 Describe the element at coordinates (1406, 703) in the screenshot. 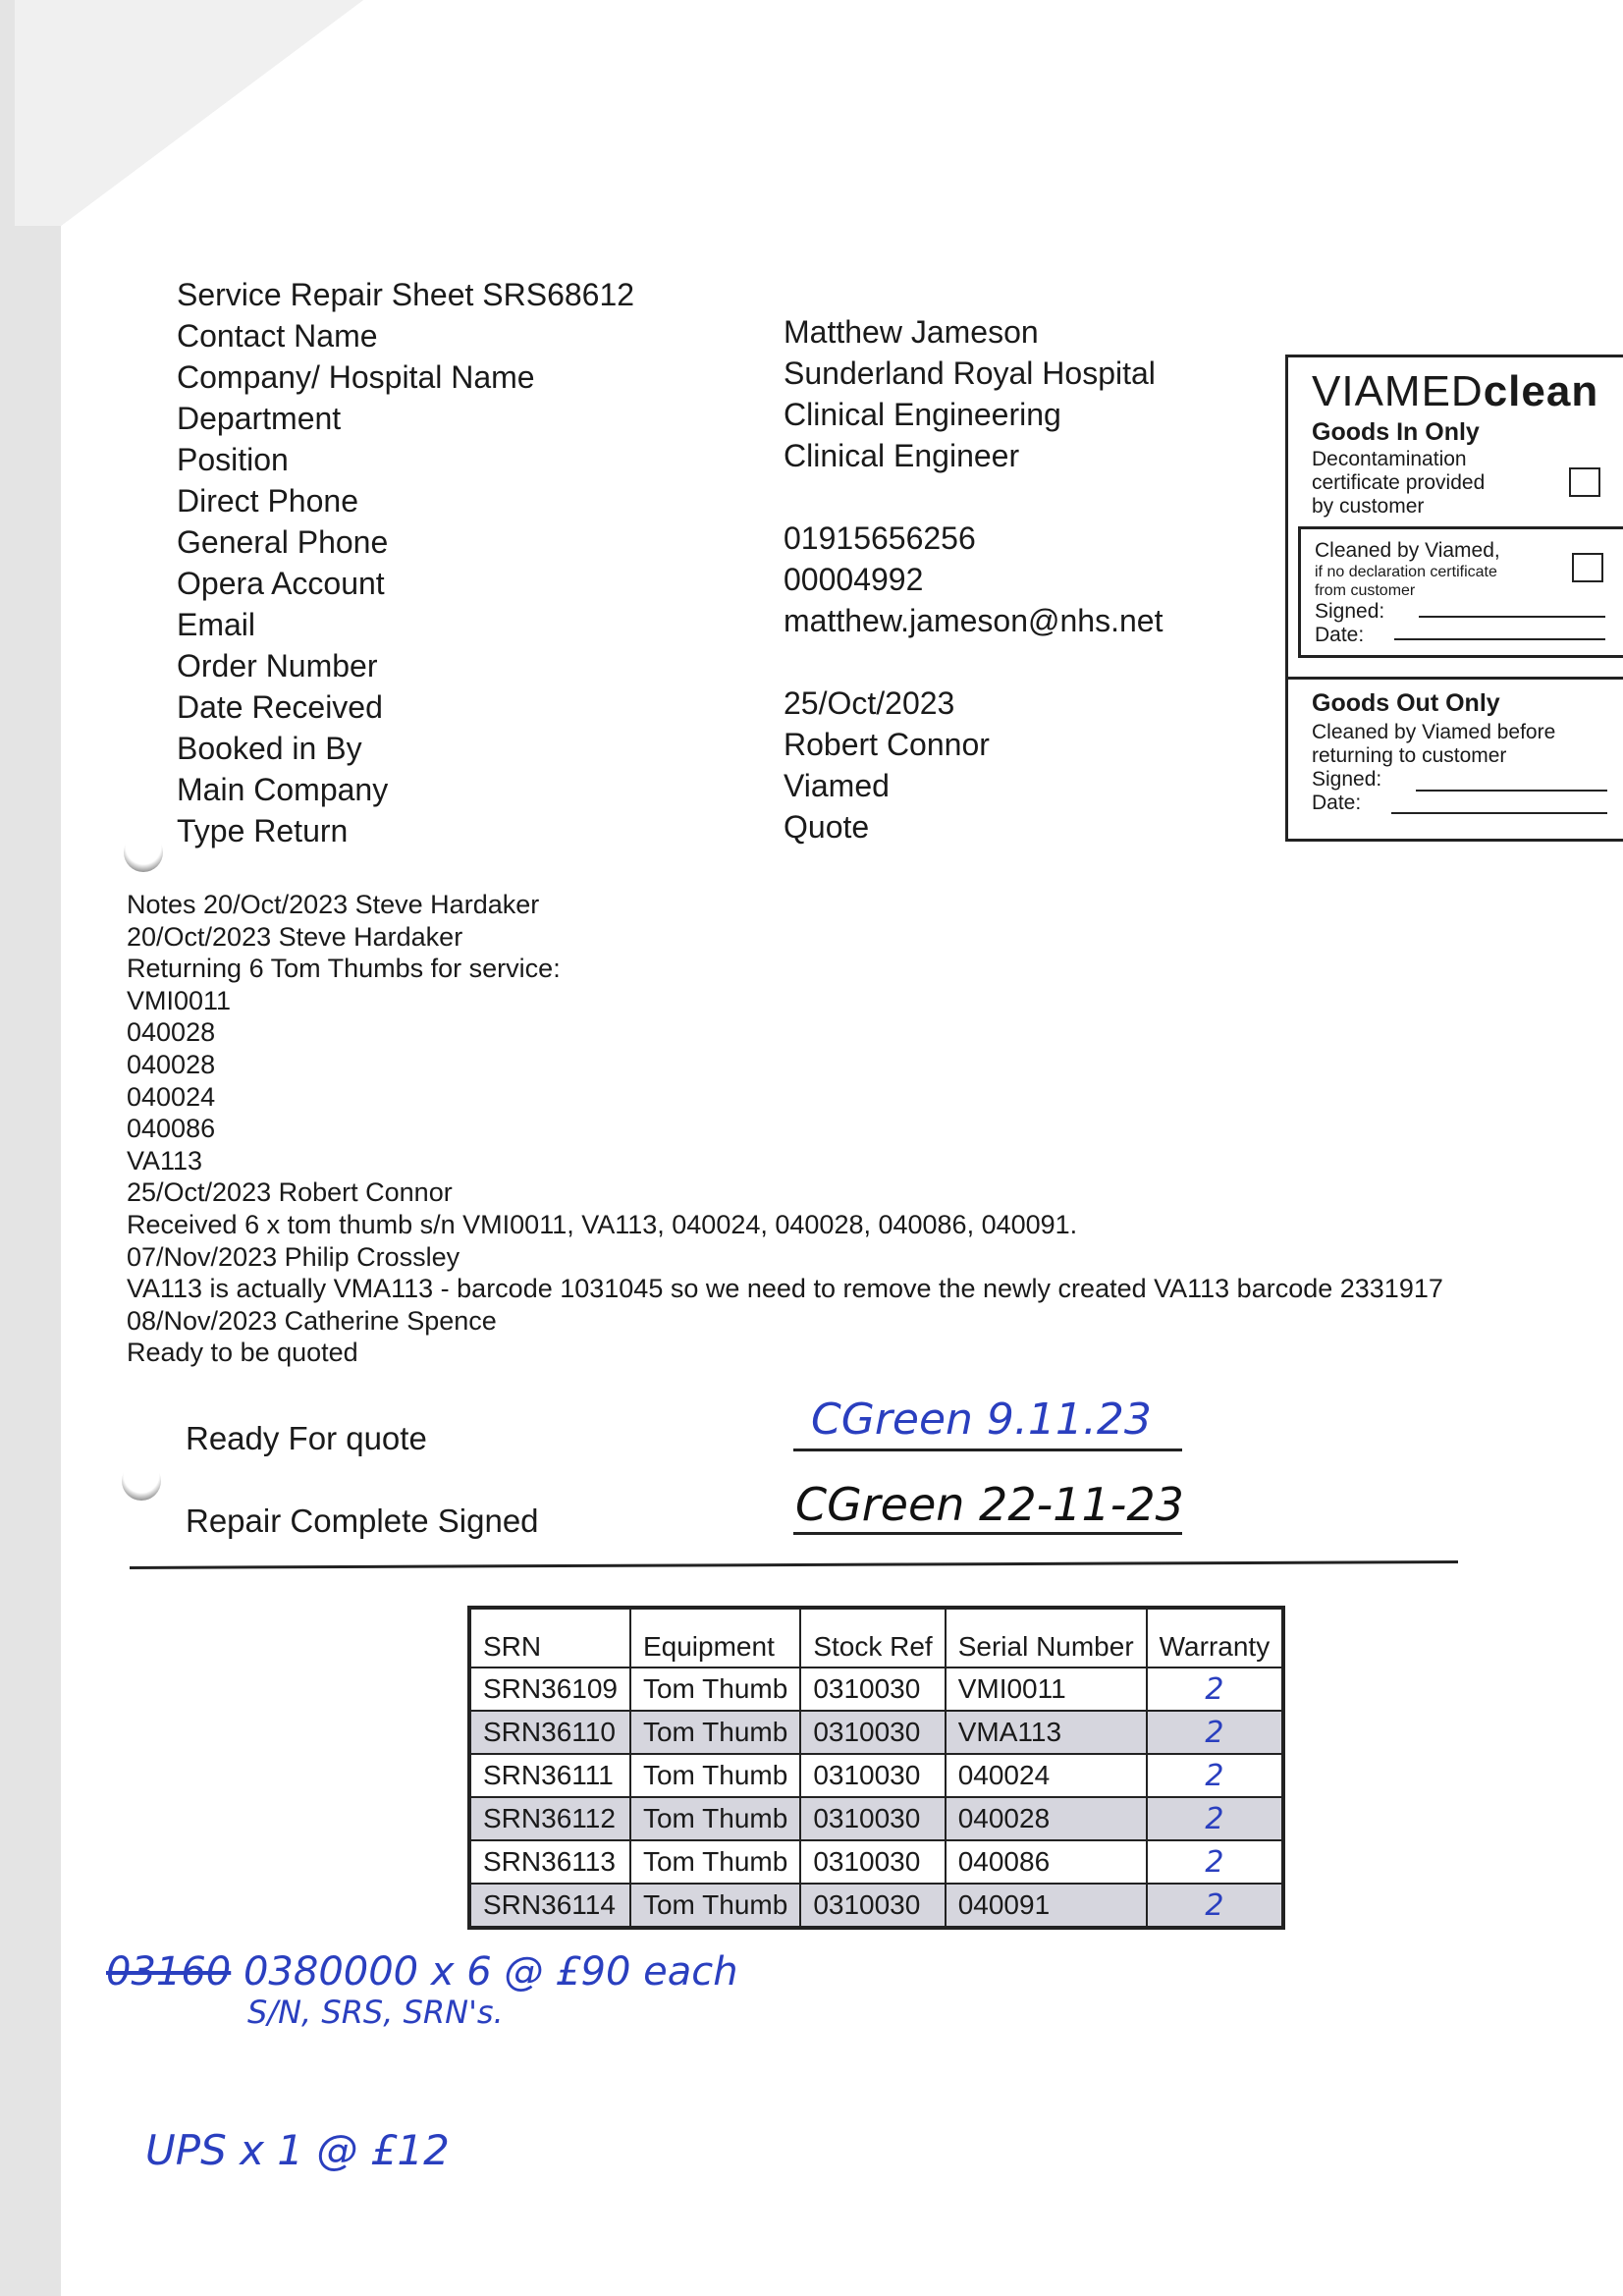

I see `goods-out-title: Goods Out Only` at that location.